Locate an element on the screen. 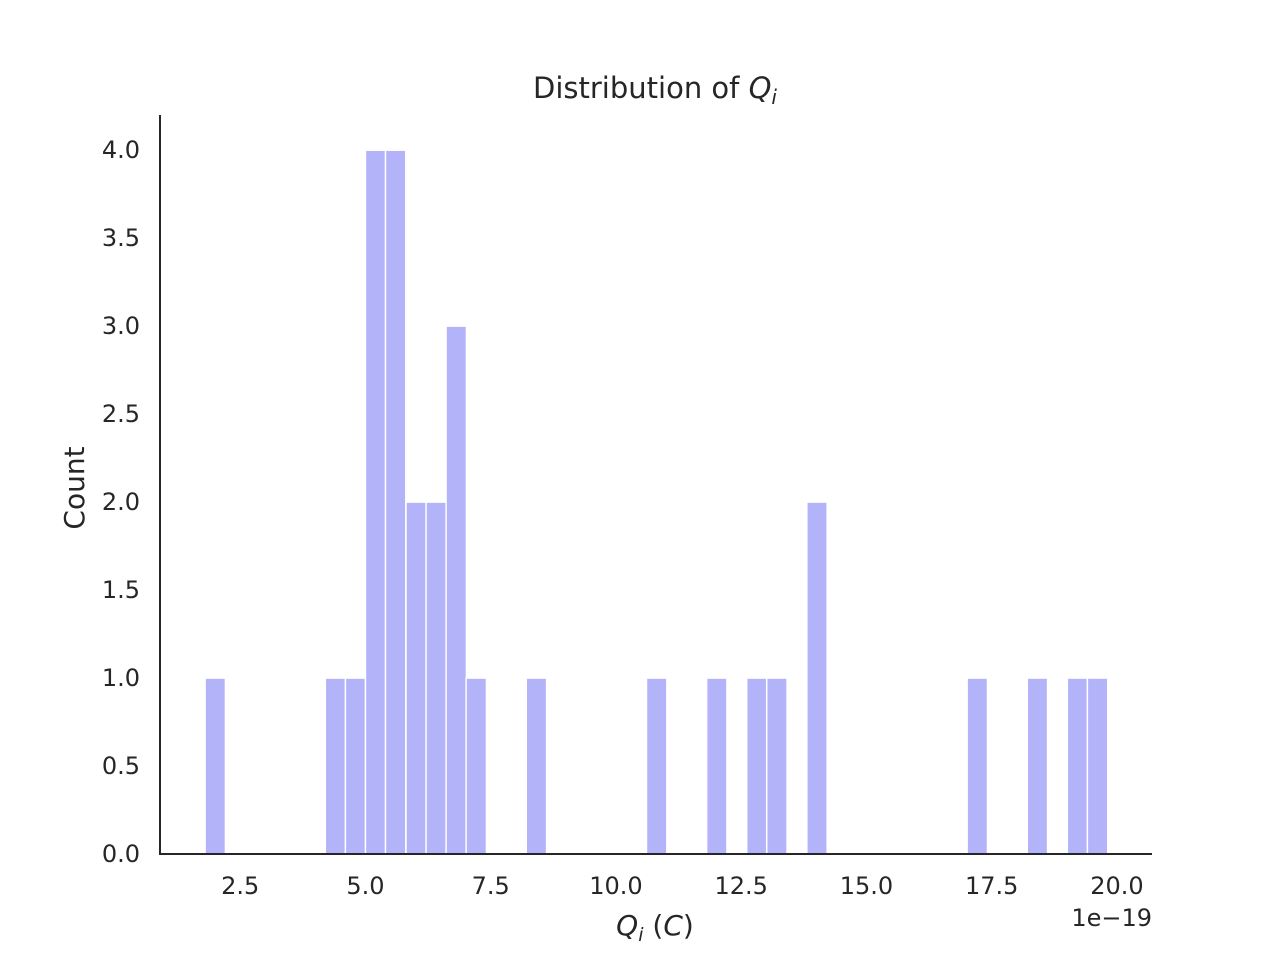  x-axis-label-paren-close: ) is located at coordinates (688, 925).